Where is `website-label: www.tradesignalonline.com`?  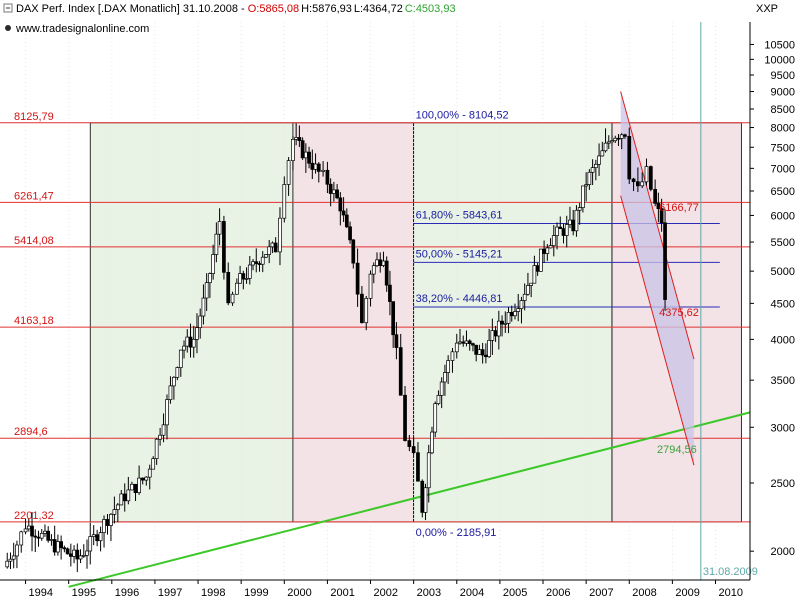 website-label: www.tradesignalonline.com is located at coordinates (82, 29).